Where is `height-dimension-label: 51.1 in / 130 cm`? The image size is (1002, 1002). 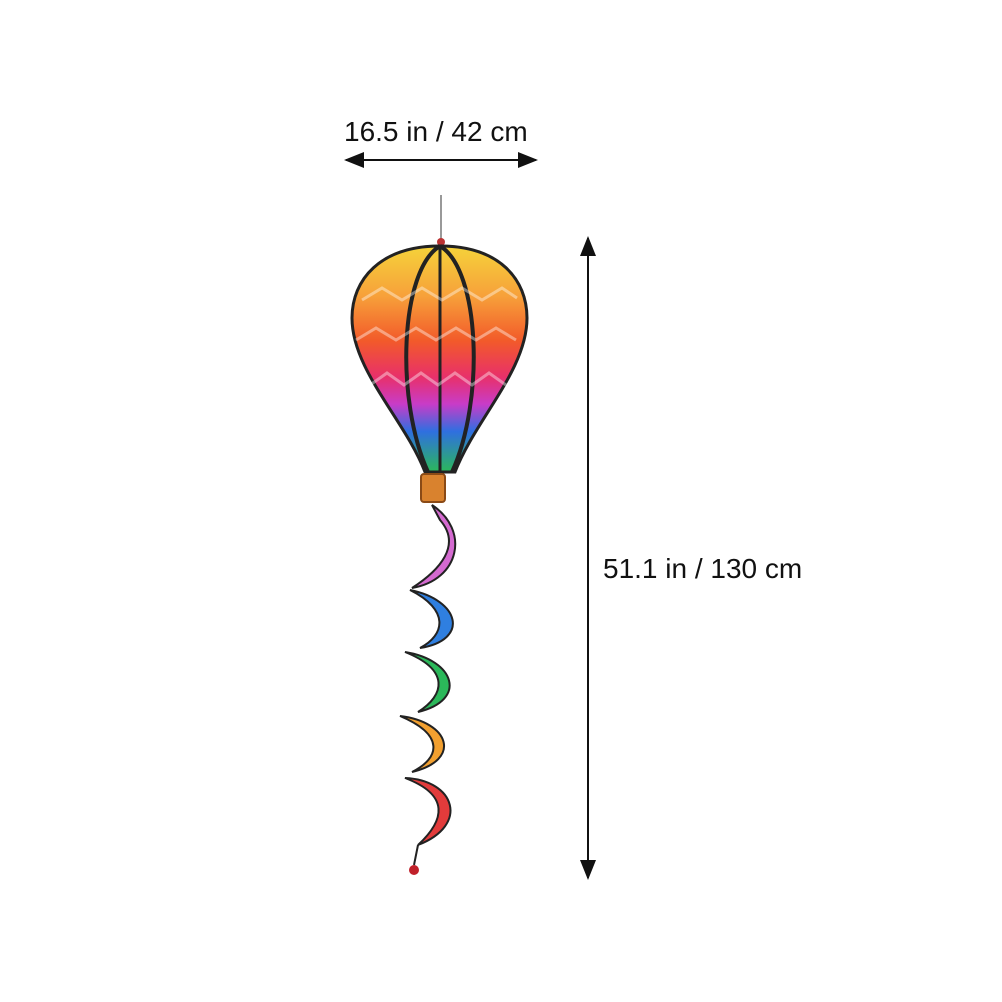
height-dimension-label: 51.1 in / 130 cm is located at coordinates (703, 568).